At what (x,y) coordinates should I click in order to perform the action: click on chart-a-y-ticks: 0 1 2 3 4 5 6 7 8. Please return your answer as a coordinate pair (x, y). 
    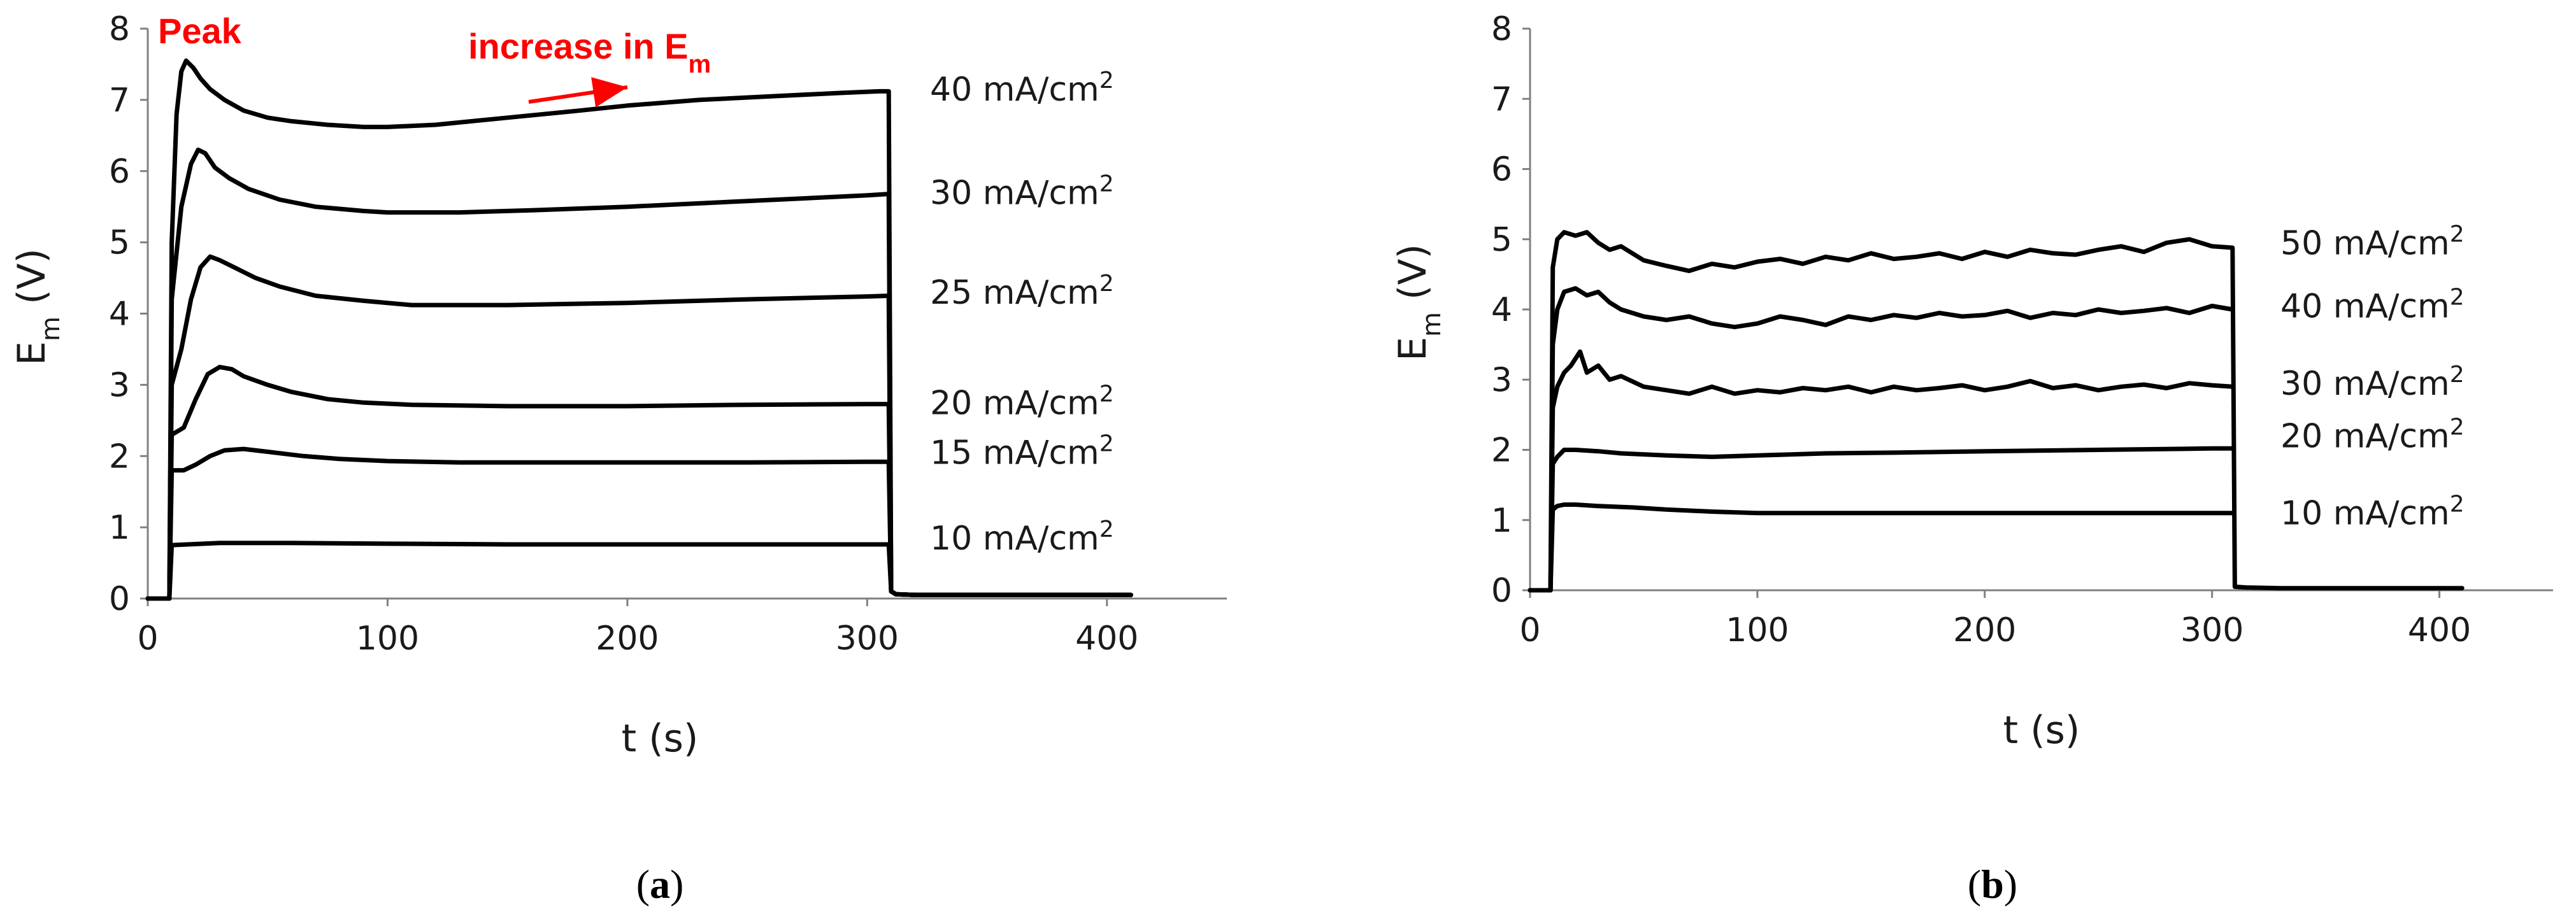
    Looking at the image, I should click on (128, 314).